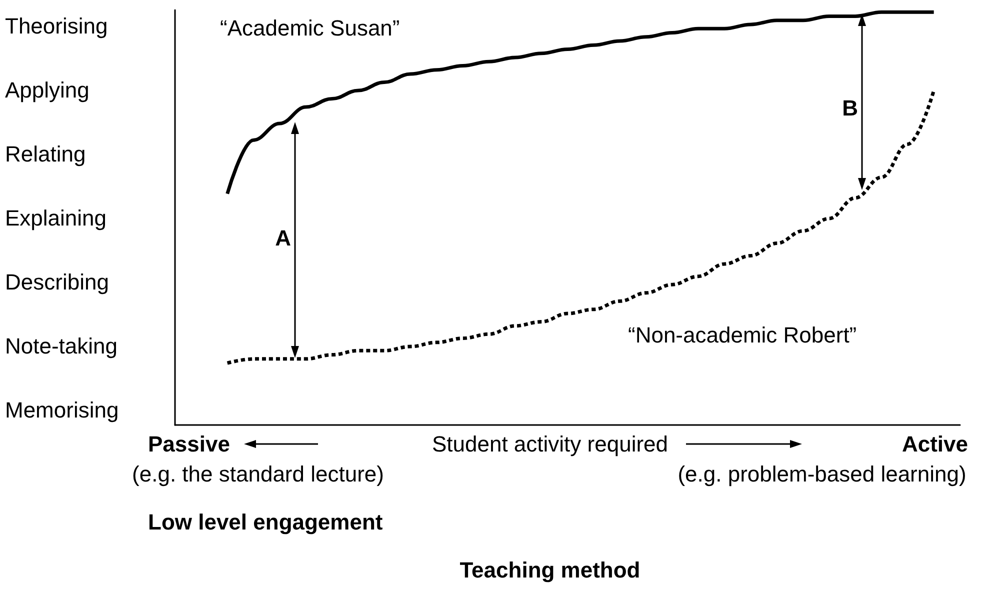 The height and width of the screenshot is (611, 990). I want to click on annotation: A, so click(283, 238).